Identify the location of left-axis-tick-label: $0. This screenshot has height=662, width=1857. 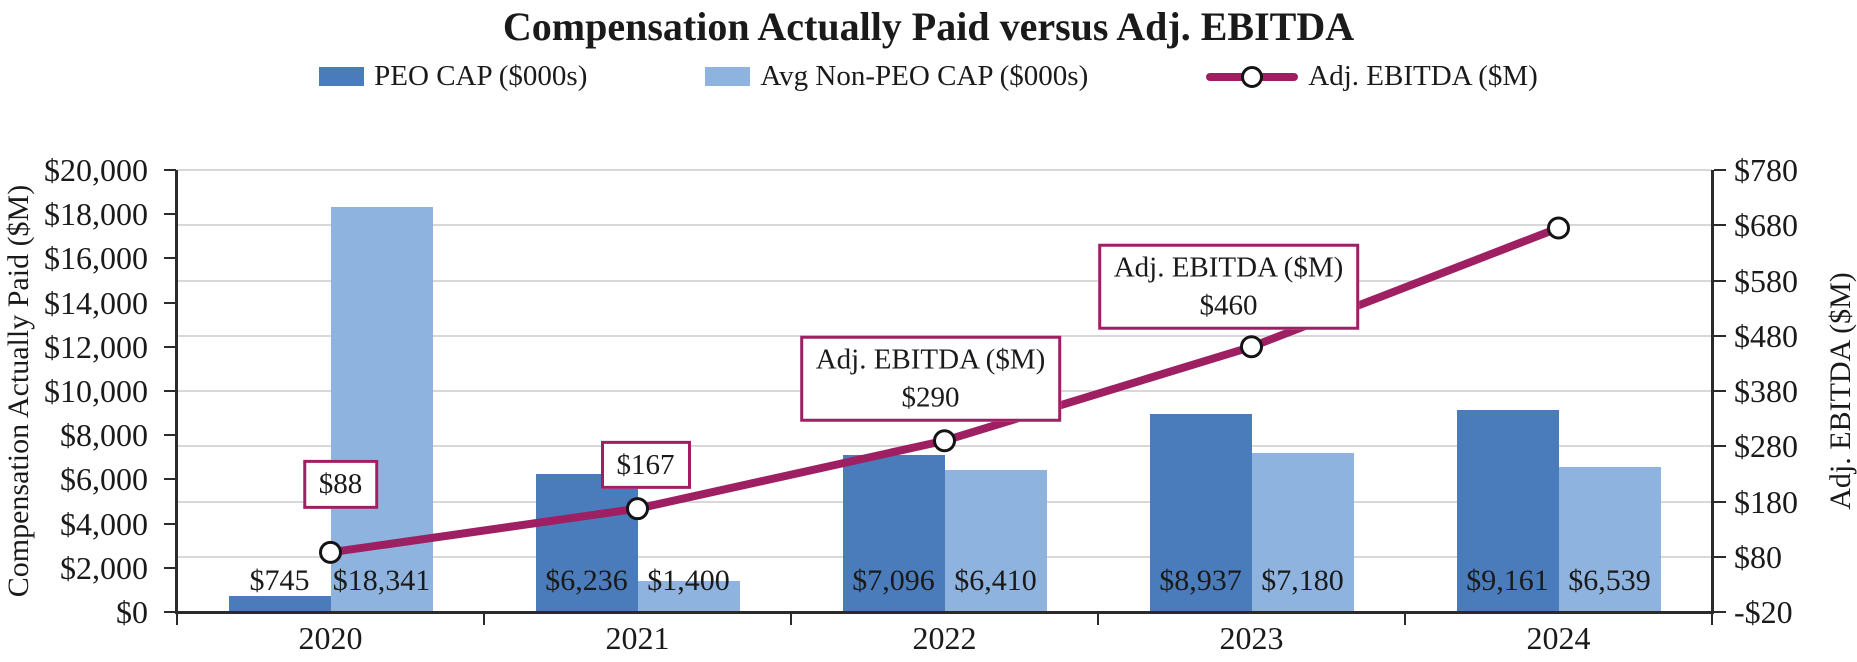
(132, 612).